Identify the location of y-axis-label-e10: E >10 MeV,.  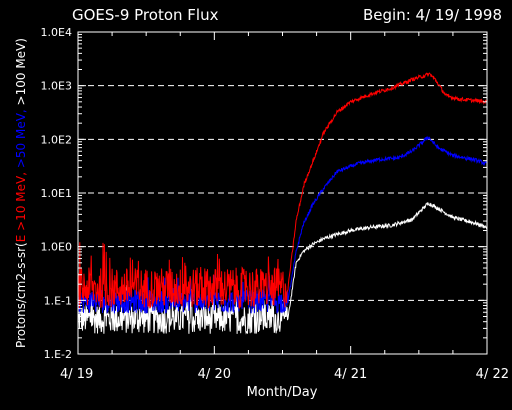
(21, 205).